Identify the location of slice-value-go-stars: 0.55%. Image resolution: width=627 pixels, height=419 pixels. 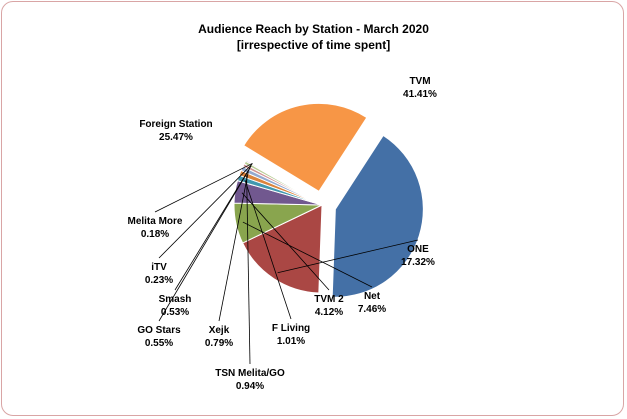
(159, 343).